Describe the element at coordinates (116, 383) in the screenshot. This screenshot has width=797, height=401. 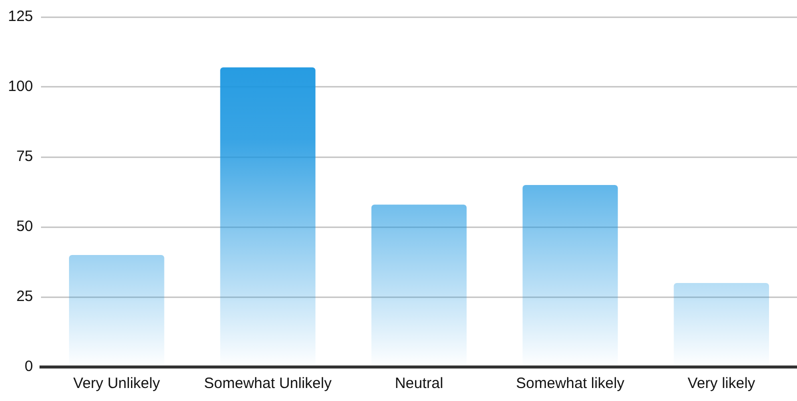
I see `x-tick-label: Very Unlikely` at that location.